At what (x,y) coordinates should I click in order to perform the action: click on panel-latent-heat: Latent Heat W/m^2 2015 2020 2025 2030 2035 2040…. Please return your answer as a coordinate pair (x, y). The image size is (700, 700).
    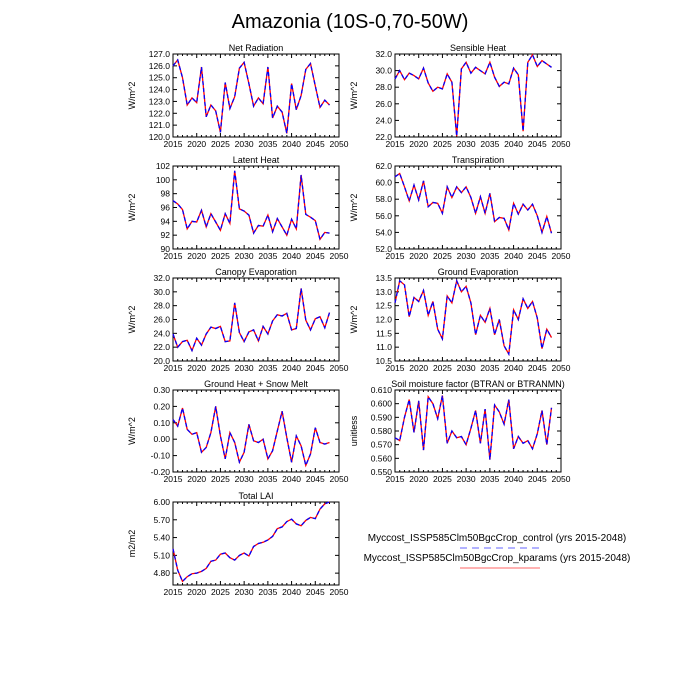
    Looking at the image, I should click on (238, 208).